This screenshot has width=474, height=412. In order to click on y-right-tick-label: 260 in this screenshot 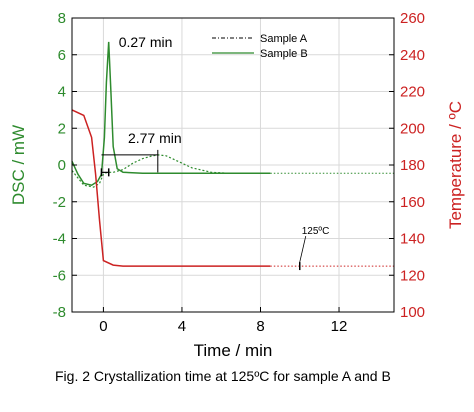, I will do `click(412, 18)`.